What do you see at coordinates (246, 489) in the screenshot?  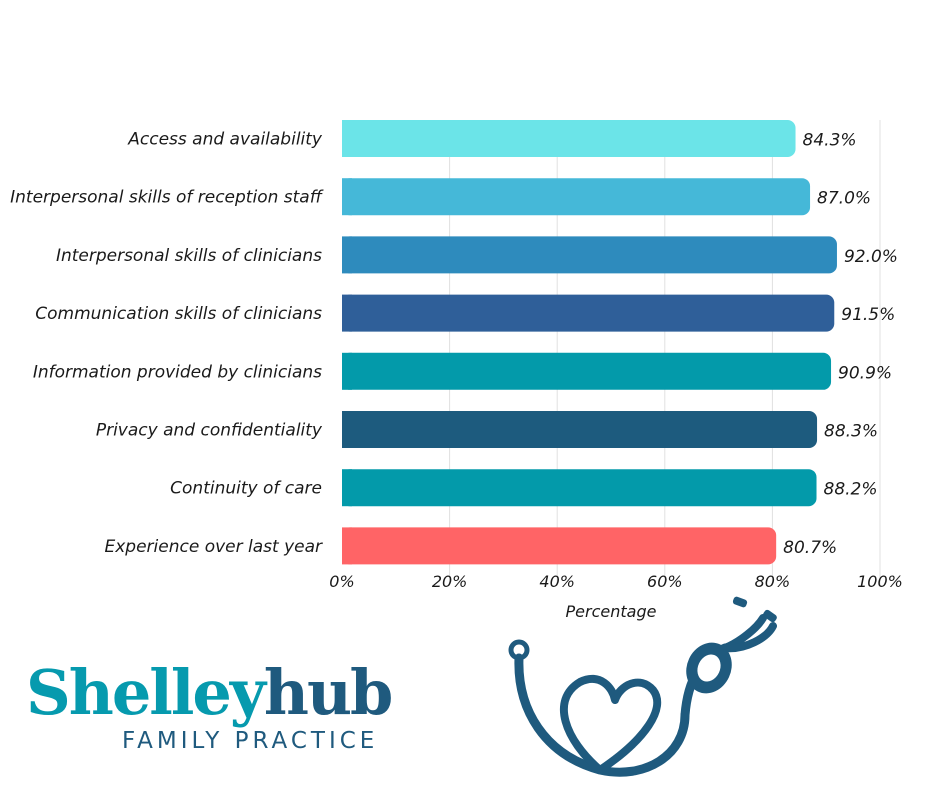 I see `category-label: Continuity of care` at bounding box center [246, 489].